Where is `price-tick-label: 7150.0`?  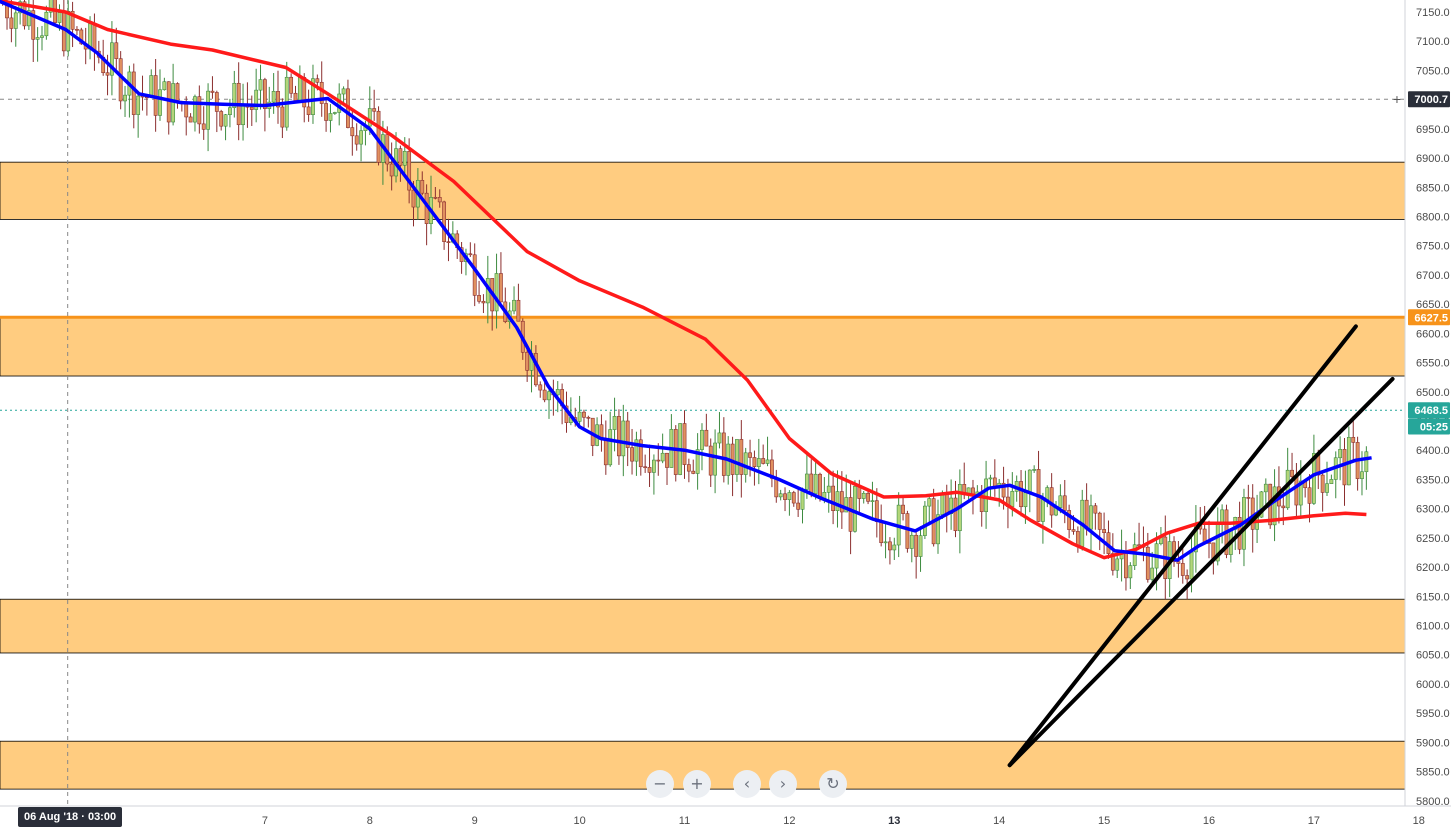
price-tick-label: 7150.0 is located at coordinates (1433, 13).